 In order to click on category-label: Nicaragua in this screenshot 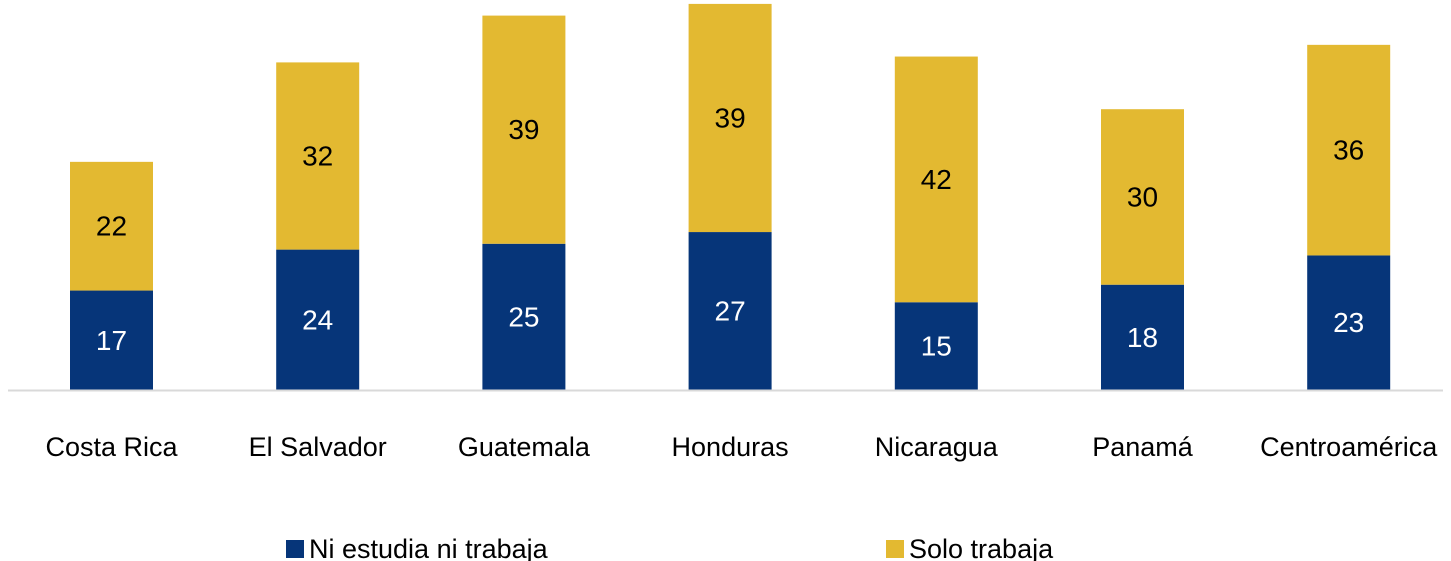, I will do `click(937, 447)`.